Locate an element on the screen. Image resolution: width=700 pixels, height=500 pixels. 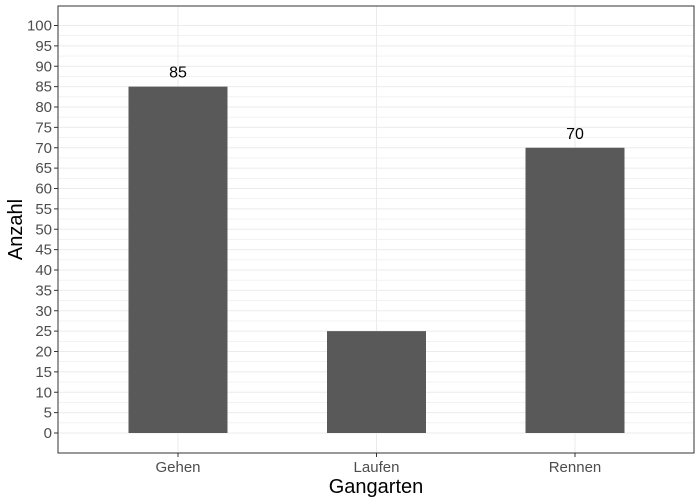
y-tick-label: 40 is located at coordinates (43, 270).